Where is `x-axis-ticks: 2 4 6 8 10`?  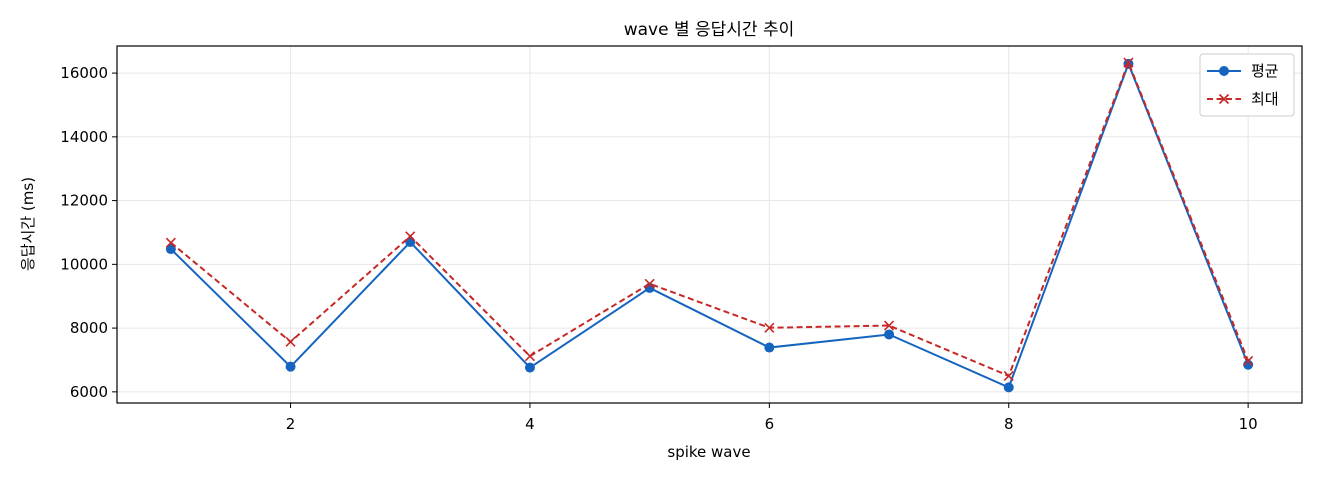 x-axis-ticks: 2 4 6 8 10 is located at coordinates (772, 418).